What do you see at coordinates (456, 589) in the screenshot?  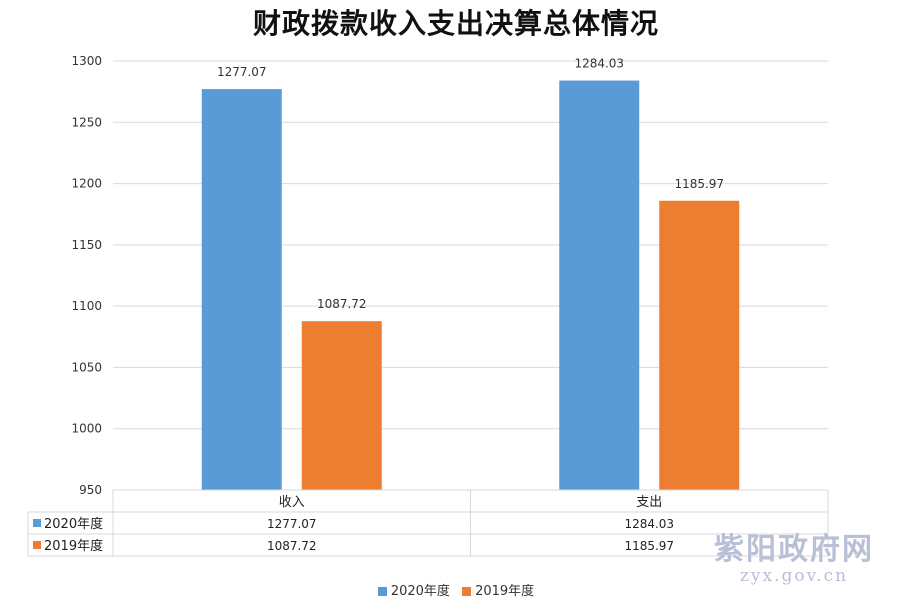 I see `legend: 2020年度 2019年度` at bounding box center [456, 589].